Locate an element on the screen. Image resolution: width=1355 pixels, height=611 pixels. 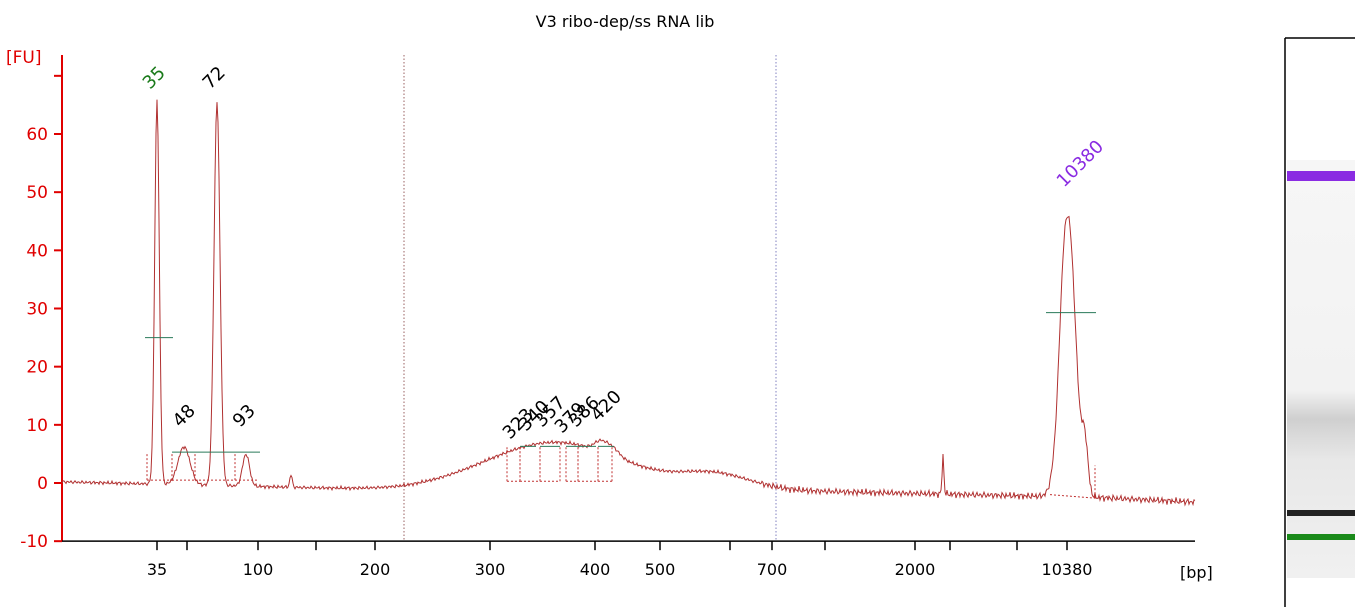
peak-label: 35 is located at coordinates (154, 77).